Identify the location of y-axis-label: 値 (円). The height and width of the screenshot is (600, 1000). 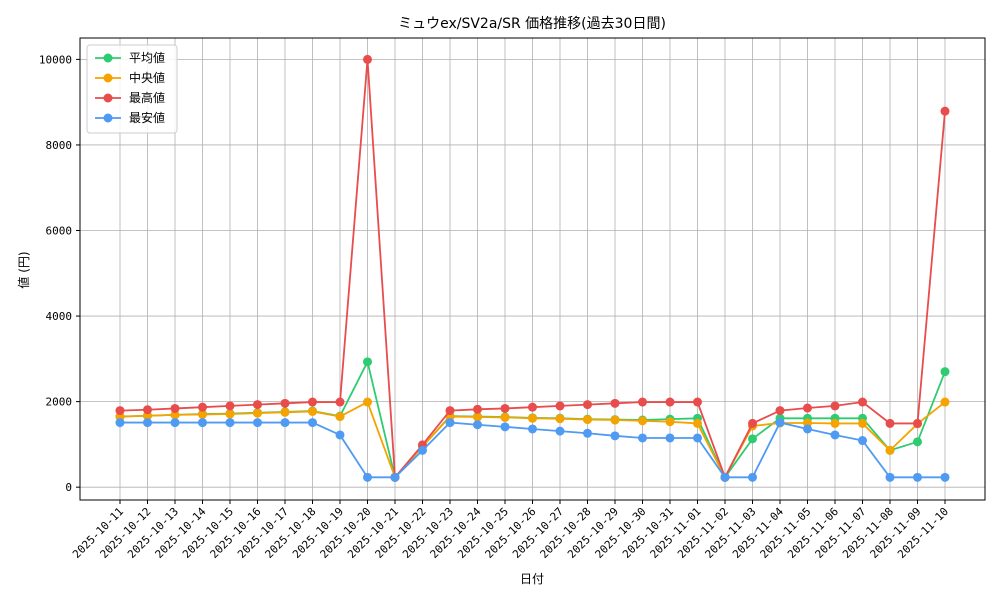
(23, 269).